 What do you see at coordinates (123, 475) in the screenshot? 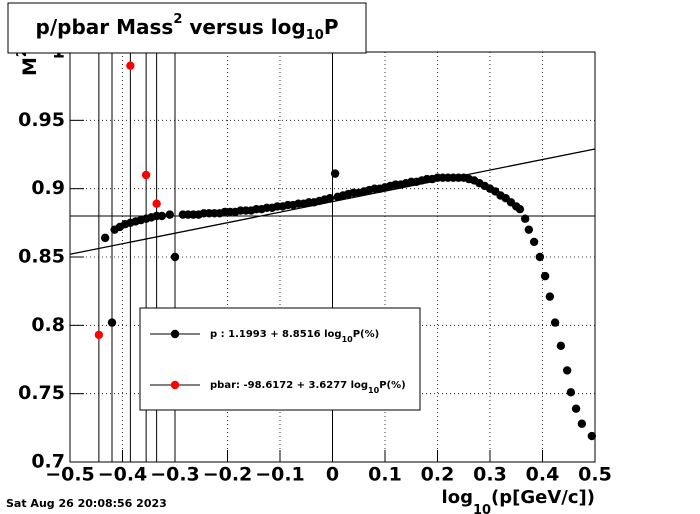
I see `x-tick-label: −0.4` at bounding box center [123, 475].